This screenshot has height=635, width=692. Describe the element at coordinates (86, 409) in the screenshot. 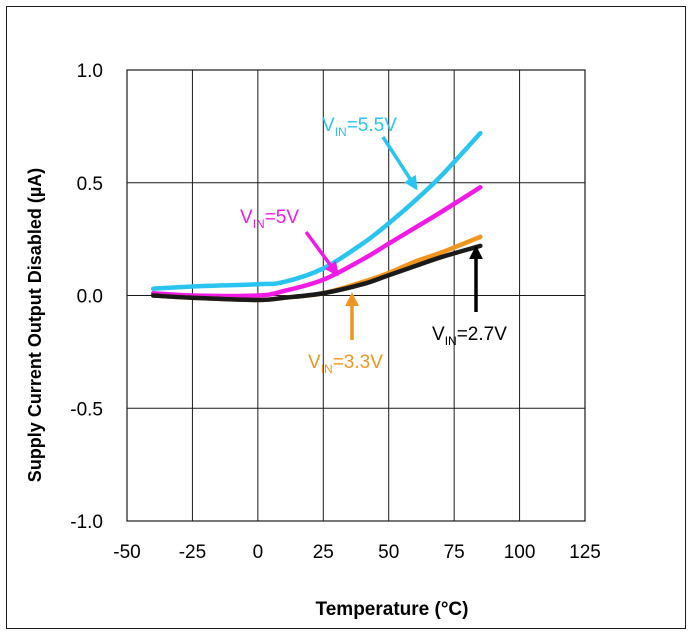

I see `y-tick-label: -0.5` at that location.